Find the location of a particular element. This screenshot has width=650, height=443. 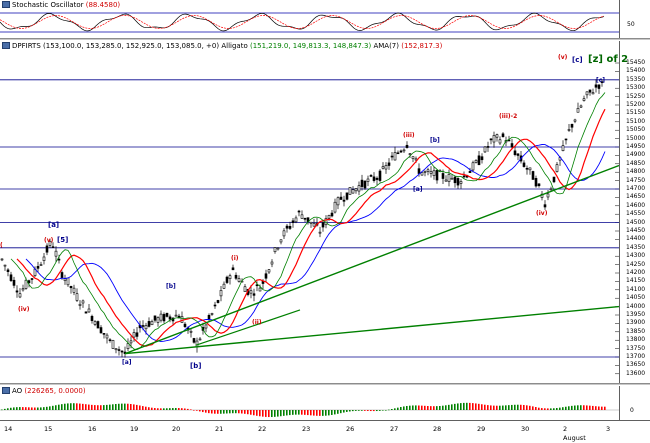

ao-pane: AO (226265, 0.0000) 0 is located at coordinates (325, 403).